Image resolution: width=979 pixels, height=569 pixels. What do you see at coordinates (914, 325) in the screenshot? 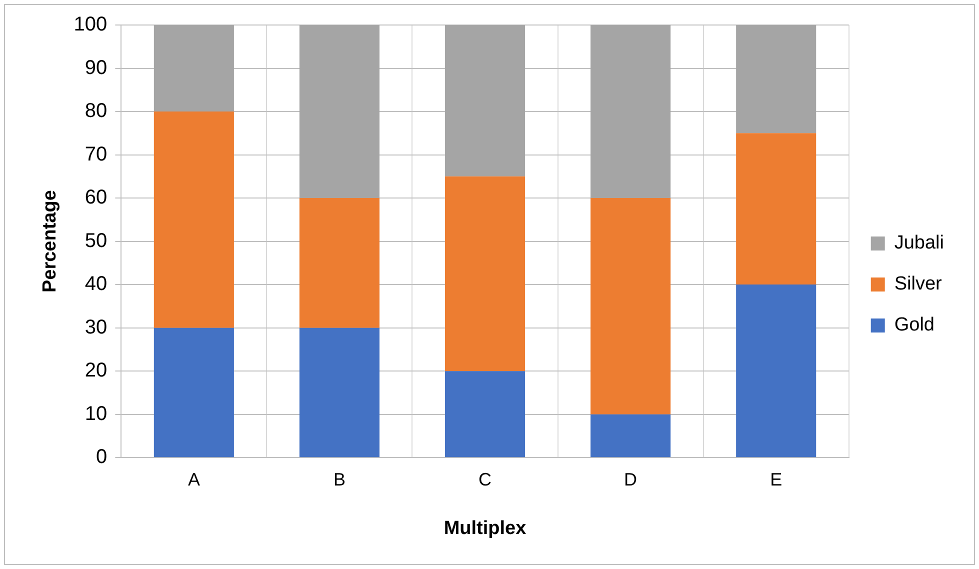
I see `legend-label: Gold` at bounding box center [914, 325].